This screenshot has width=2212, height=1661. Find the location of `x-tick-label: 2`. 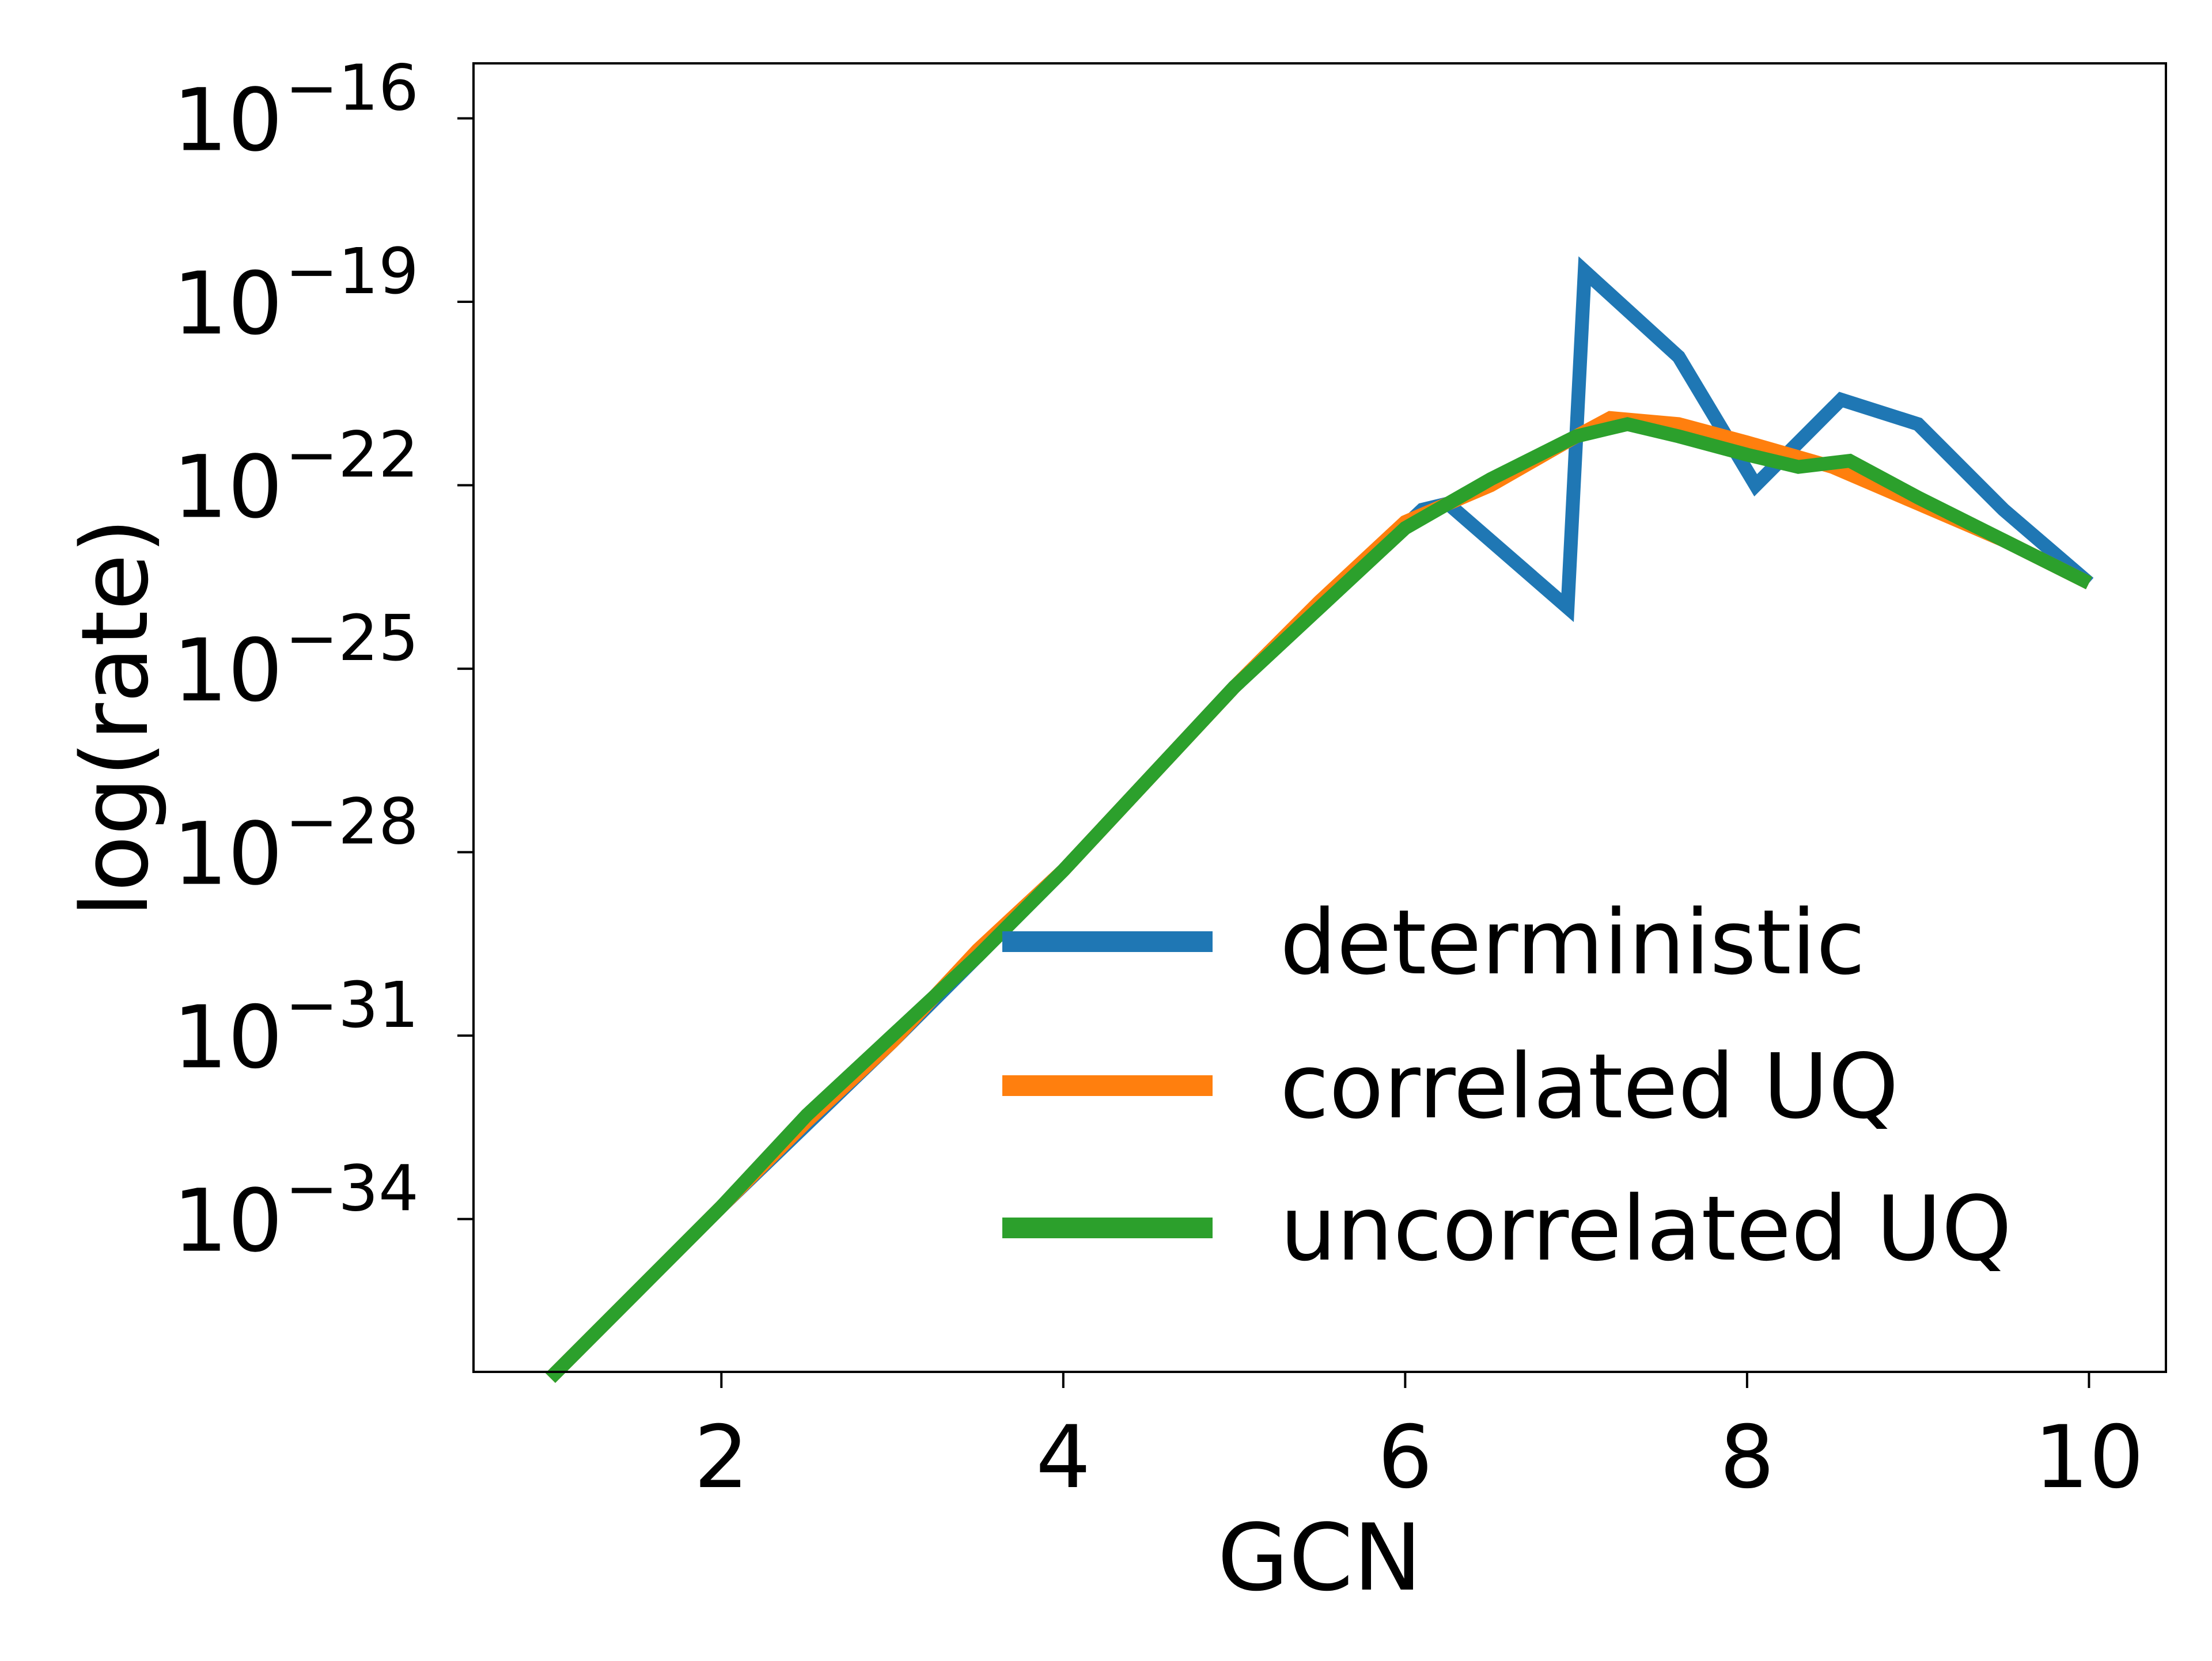

x-tick-label: 2 is located at coordinates (721, 1458).